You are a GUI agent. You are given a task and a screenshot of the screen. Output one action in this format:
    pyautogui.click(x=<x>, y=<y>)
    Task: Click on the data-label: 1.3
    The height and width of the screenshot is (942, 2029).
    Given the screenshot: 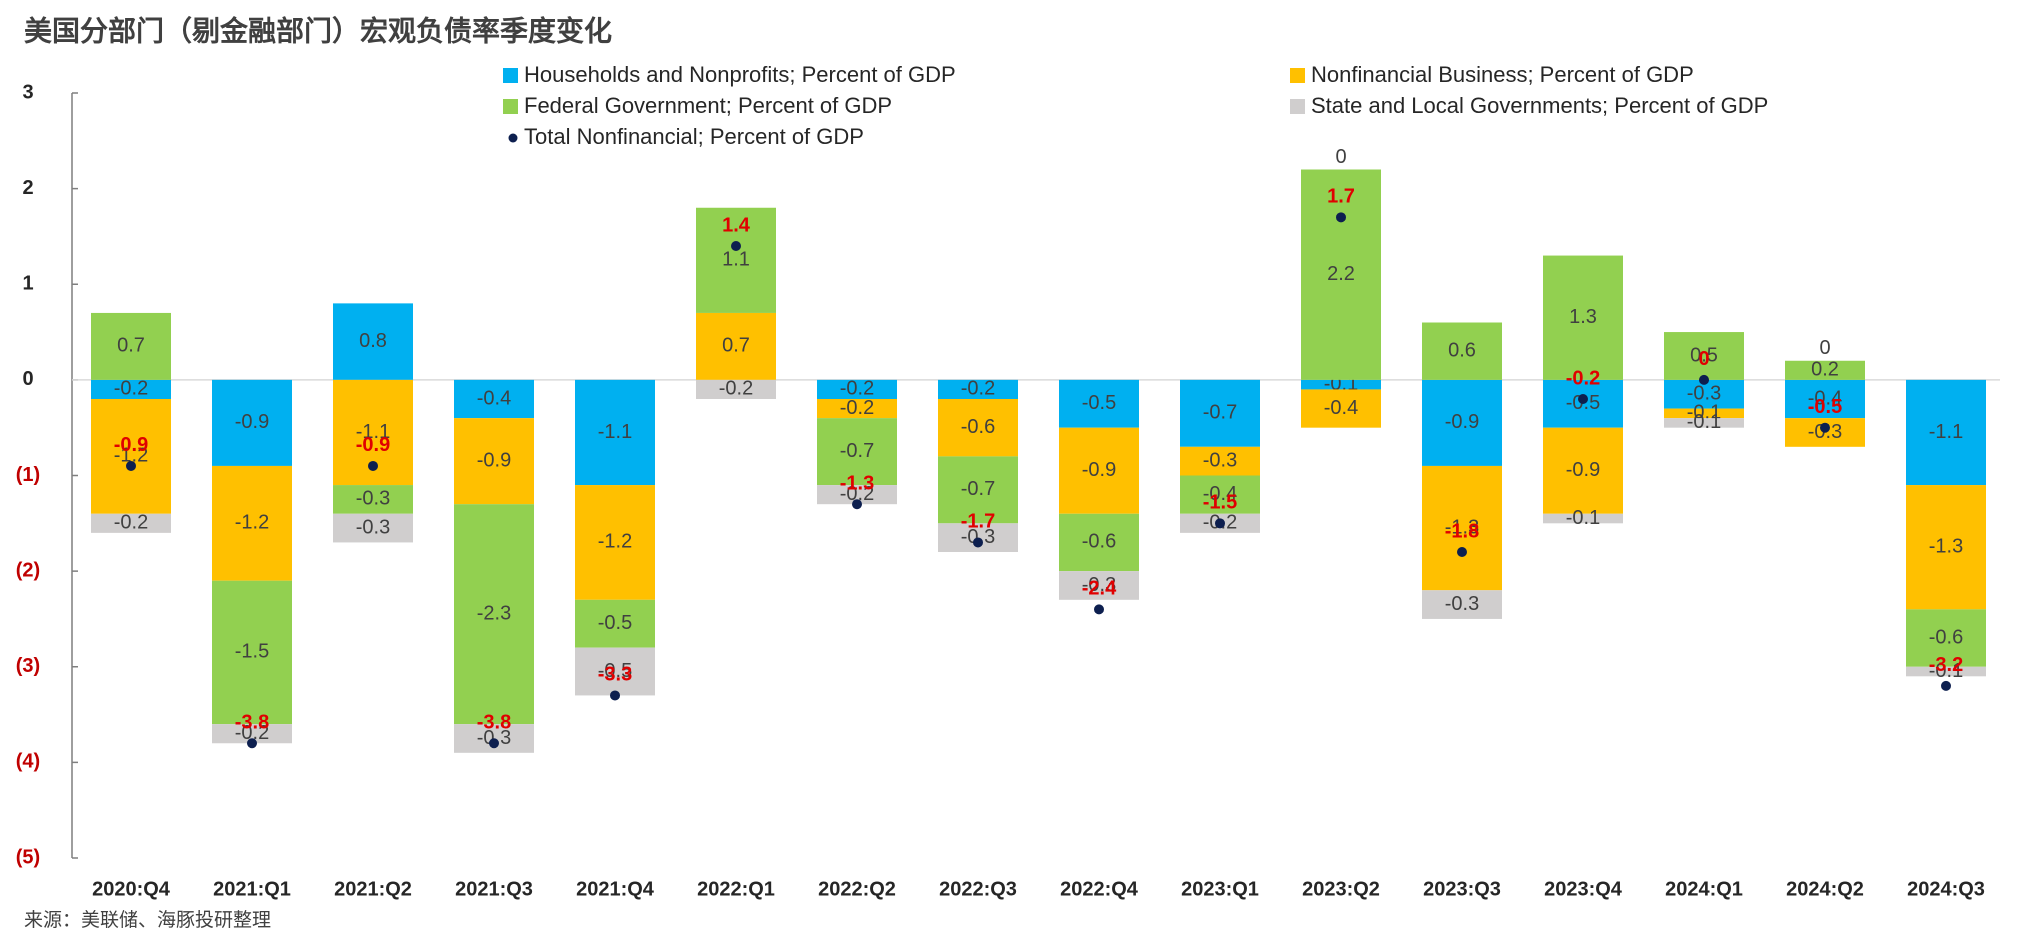 What is the action you would take?
    pyautogui.click(x=1583, y=317)
    